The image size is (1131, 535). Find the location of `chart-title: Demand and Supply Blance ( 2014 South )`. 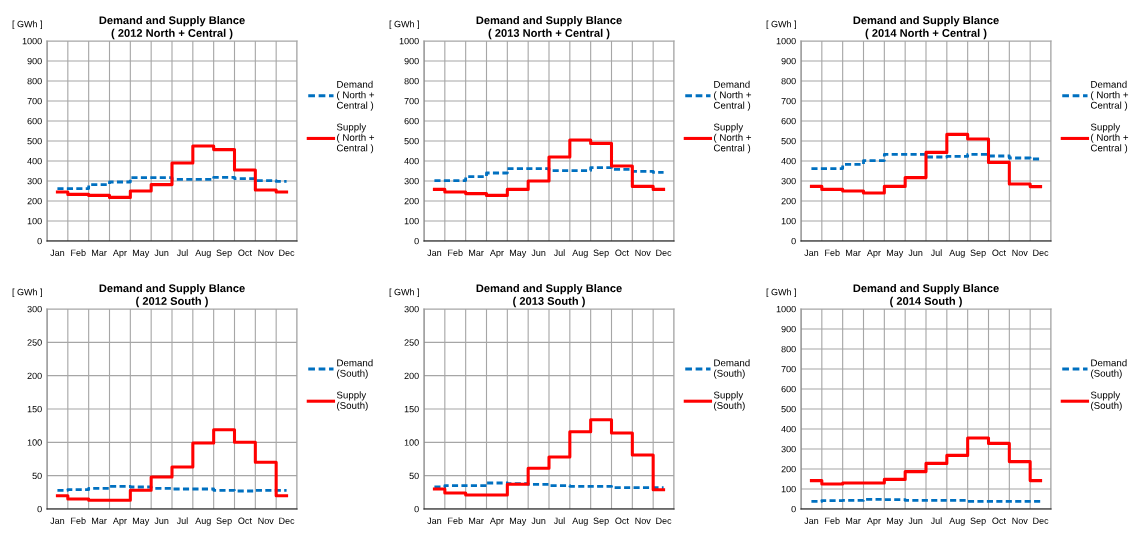

chart-title: Demand and Supply Blance ( 2014 South ) is located at coordinates (926, 296).